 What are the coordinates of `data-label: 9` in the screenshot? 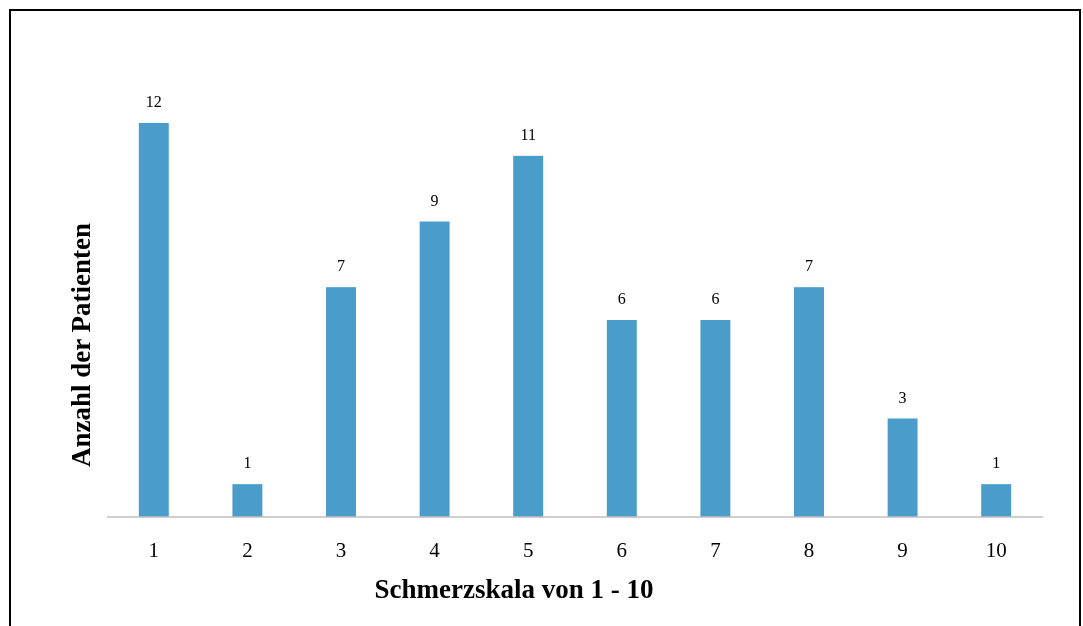 It's located at (434, 200).